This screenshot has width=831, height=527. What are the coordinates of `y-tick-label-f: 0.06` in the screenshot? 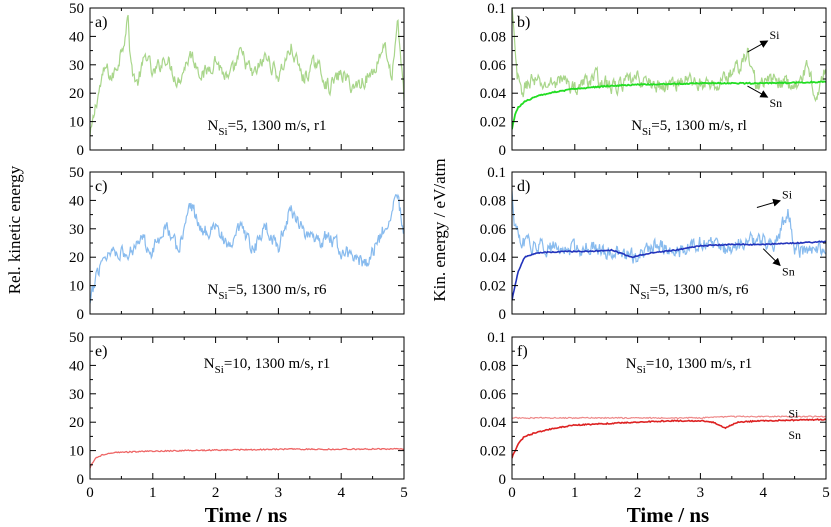 It's located at (493, 395).